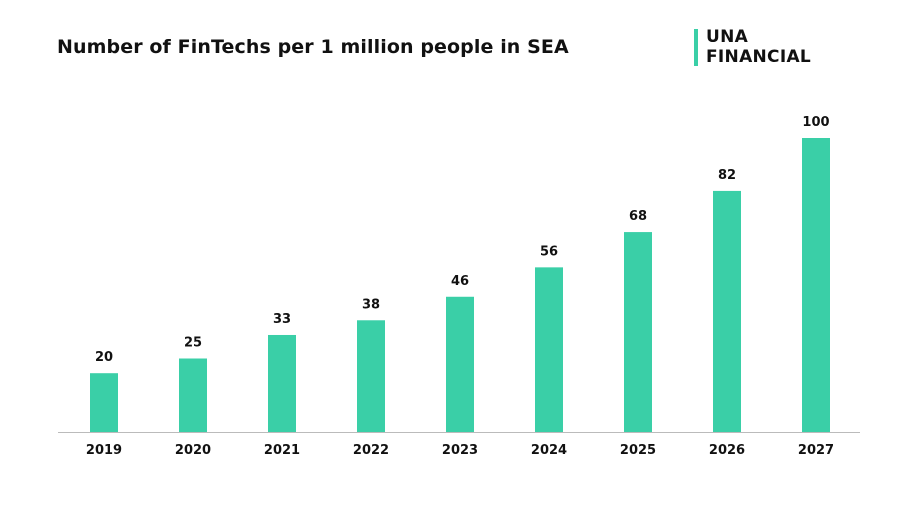 The height and width of the screenshot is (507, 900). I want to click on x-tick-label-2026: 2026, so click(727, 450).